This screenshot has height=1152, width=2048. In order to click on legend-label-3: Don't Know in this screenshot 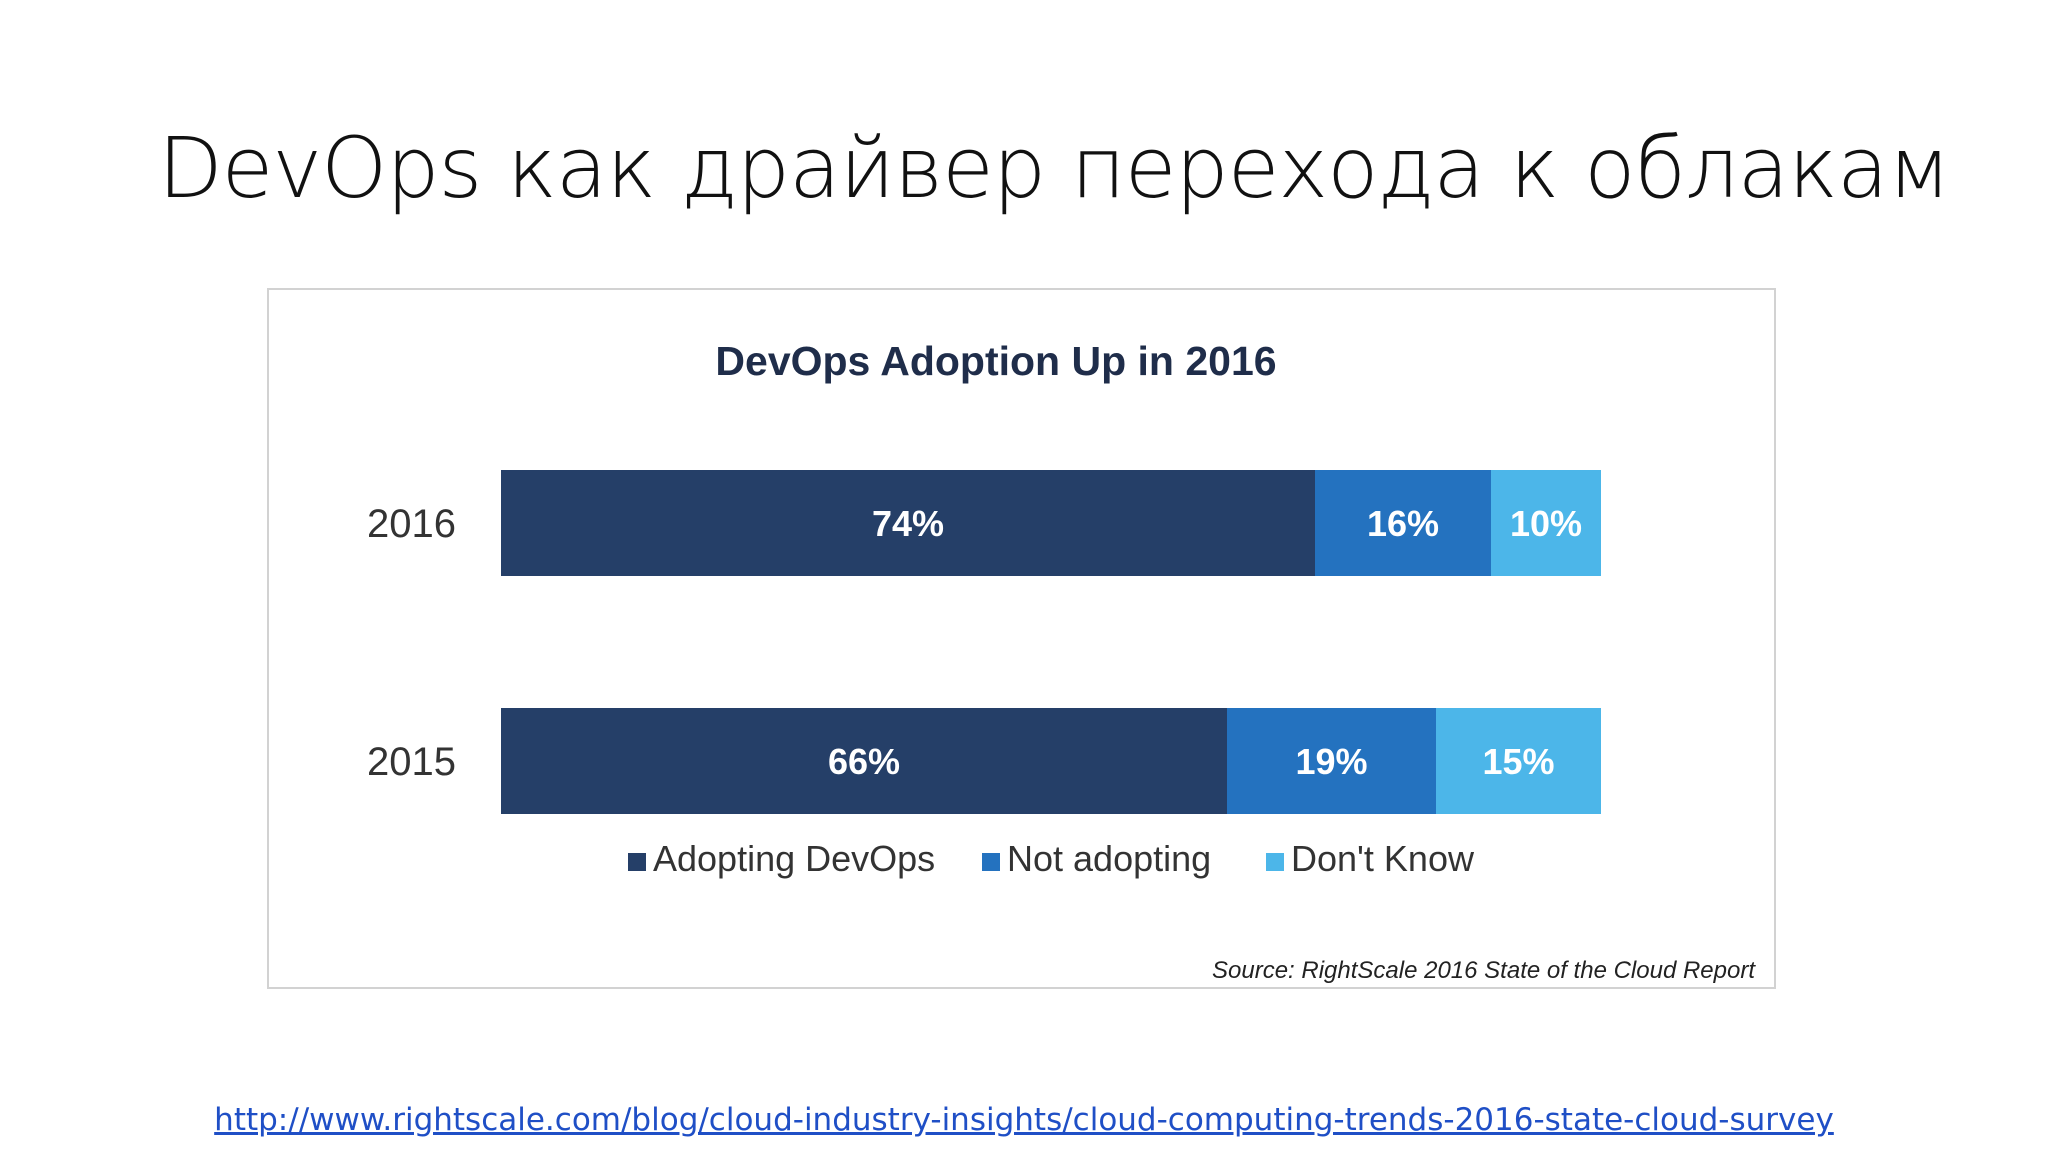, I will do `click(1383, 858)`.